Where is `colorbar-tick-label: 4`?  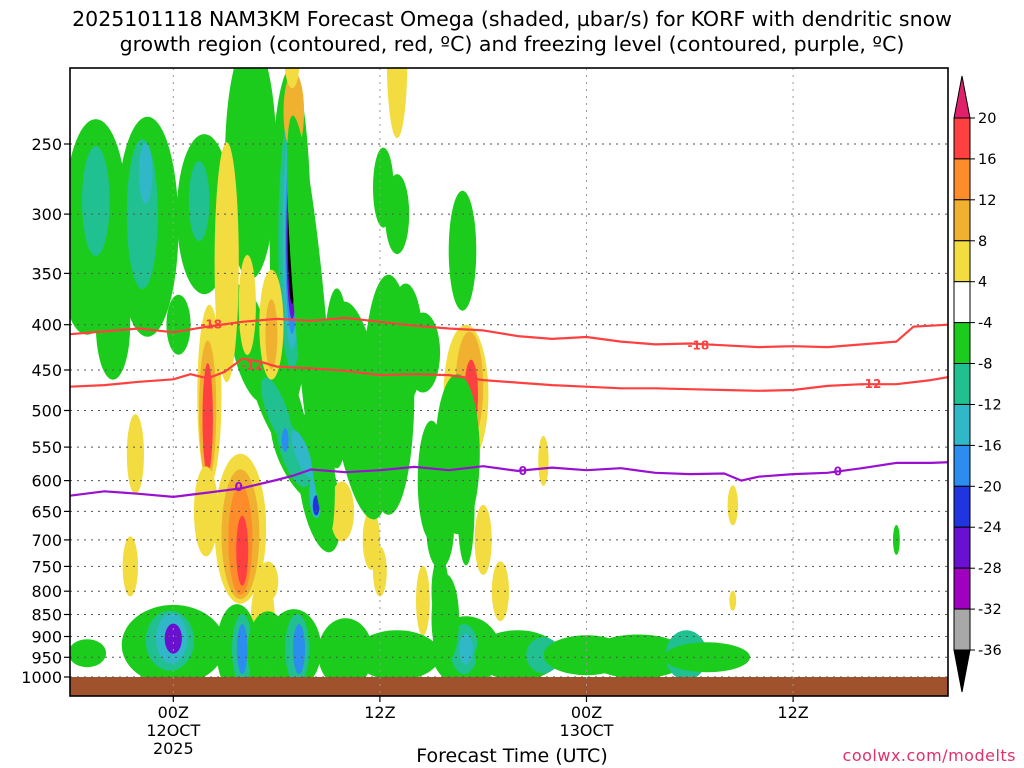
colorbar-tick-label: 4 is located at coordinates (982, 283).